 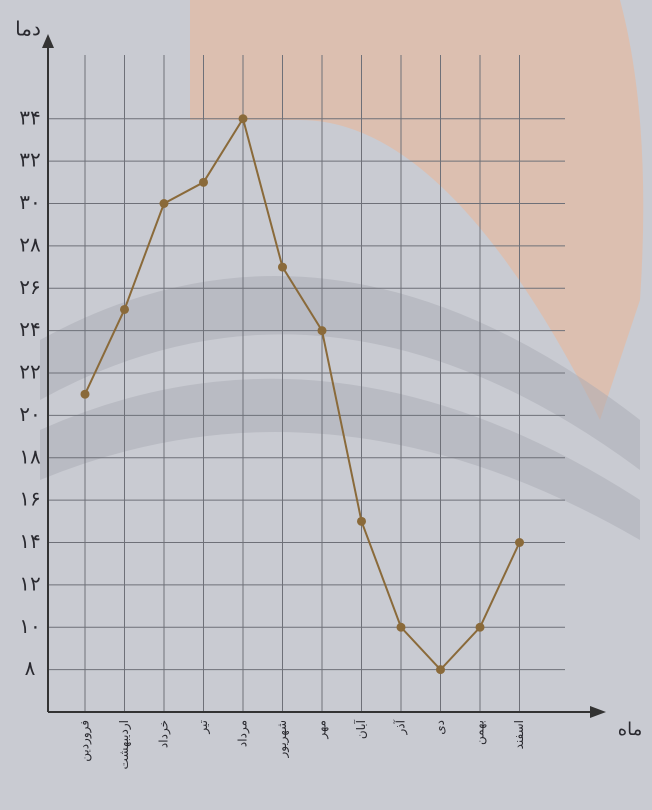 What do you see at coordinates (29, 499) in the screenshot?
I see `y-tick-label: ۱۶` at bounding box center [29, 499].